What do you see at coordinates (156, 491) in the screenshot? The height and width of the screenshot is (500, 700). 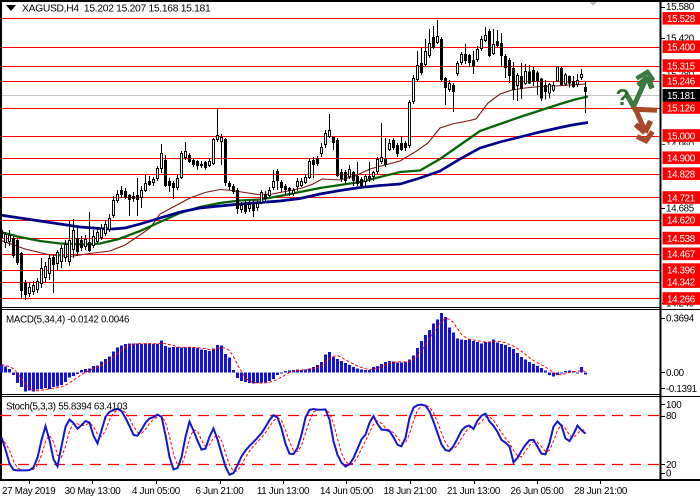 I see `svg-text: 4 Jun 05:00` at bounding box center [156, 491].